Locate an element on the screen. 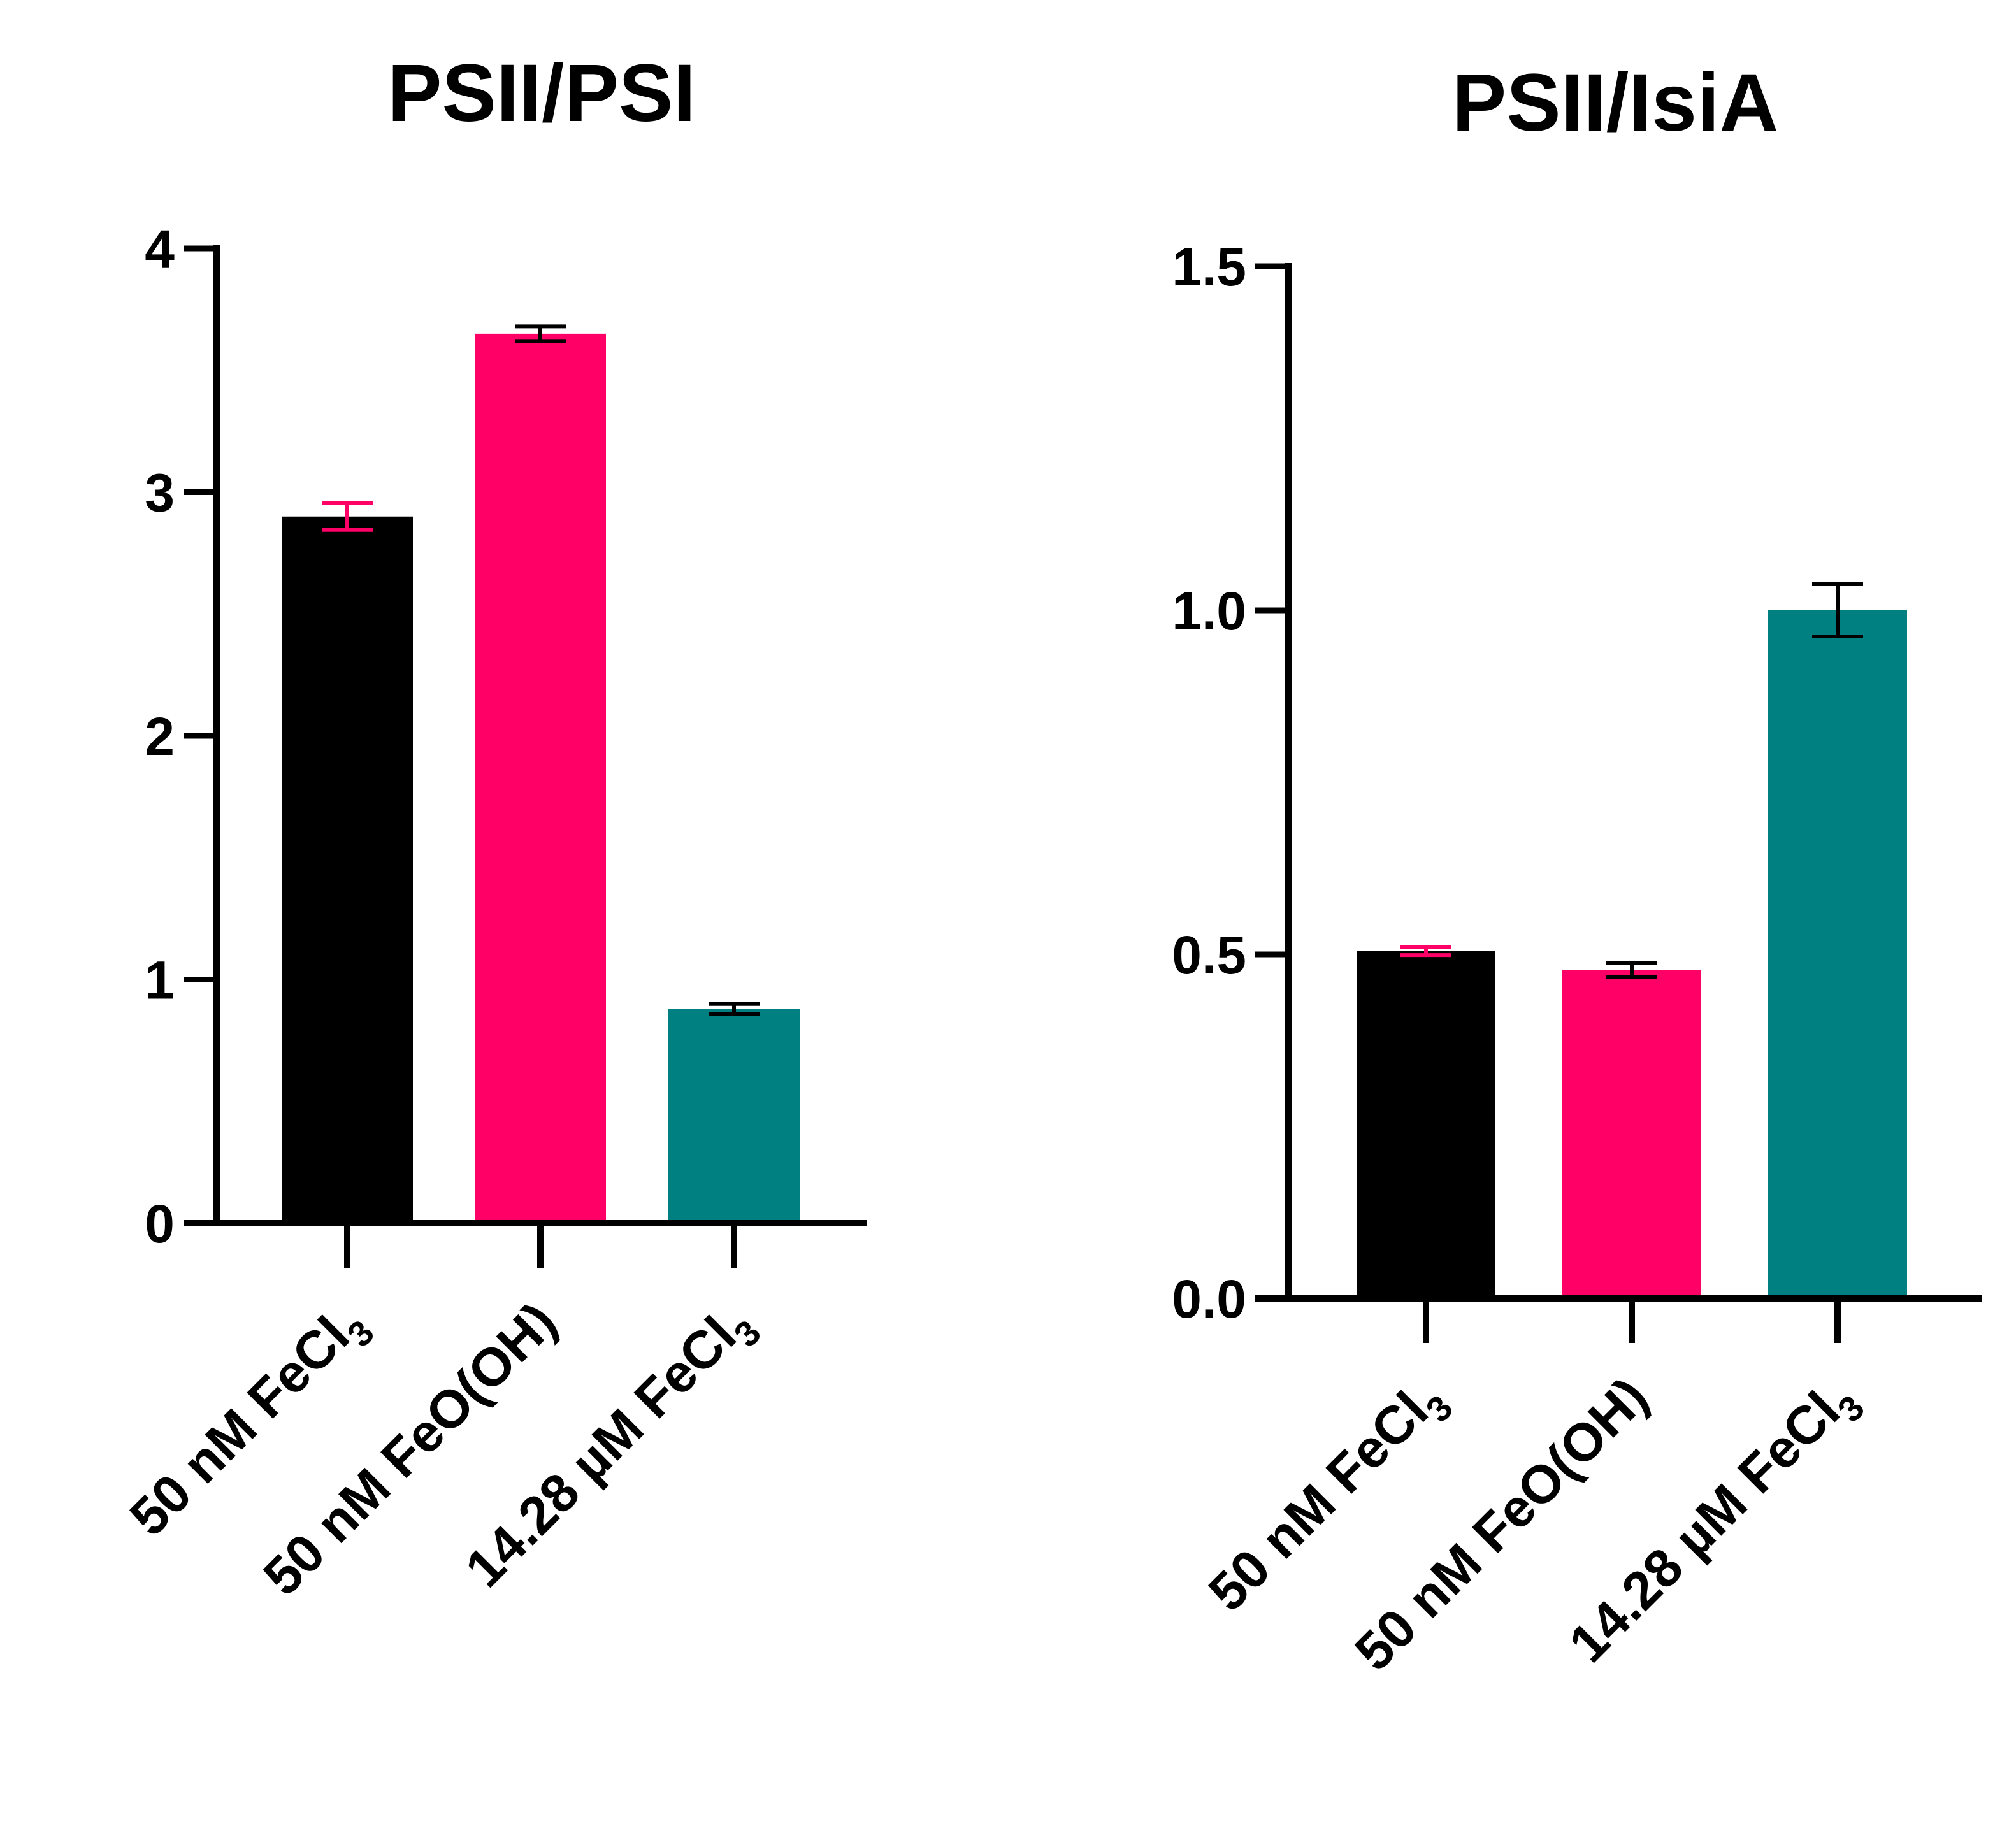  y-tick-label: 1.5 is located at coordinates (1209, 267).